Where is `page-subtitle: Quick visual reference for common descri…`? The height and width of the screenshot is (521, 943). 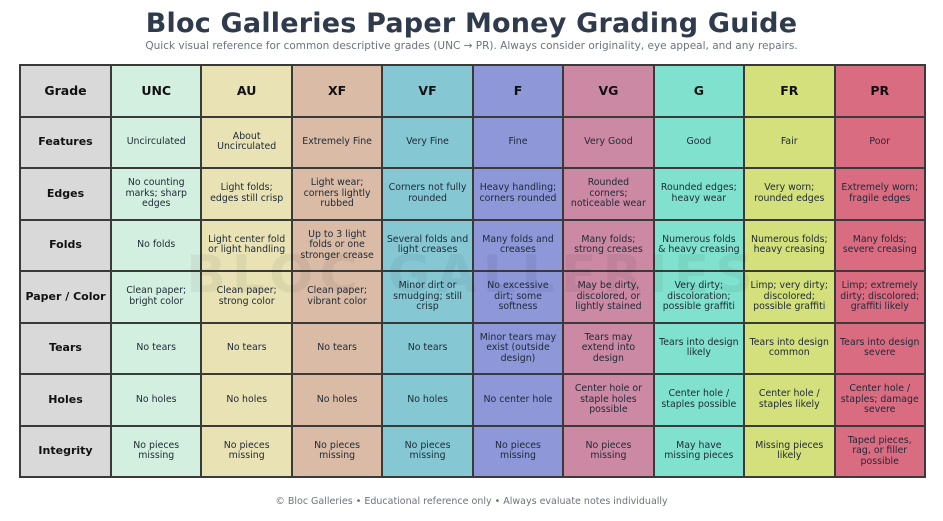
page-subtitle: Quick visual reference for common descri… is located at coordinates (471, 46).